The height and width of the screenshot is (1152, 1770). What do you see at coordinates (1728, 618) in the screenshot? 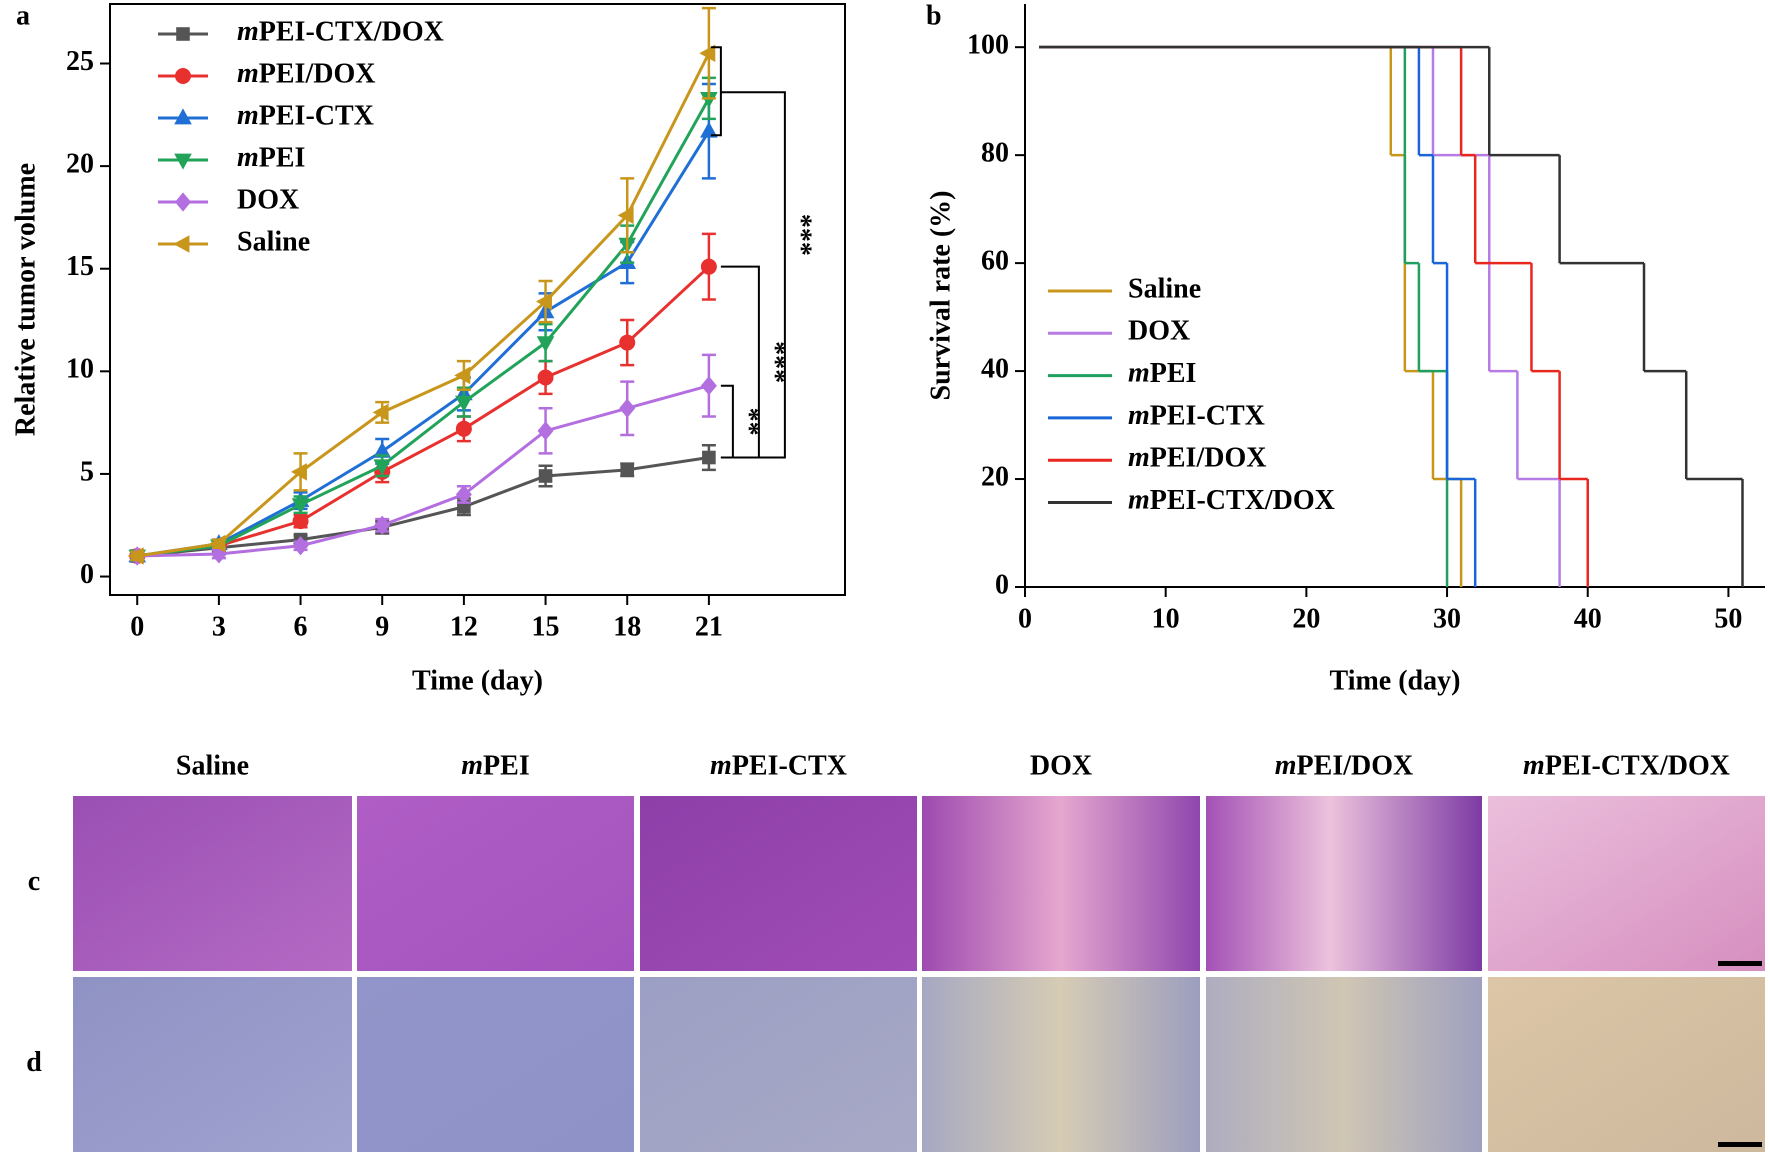
I see `x-tick-label: 50` at bounding box center [1728, 618].